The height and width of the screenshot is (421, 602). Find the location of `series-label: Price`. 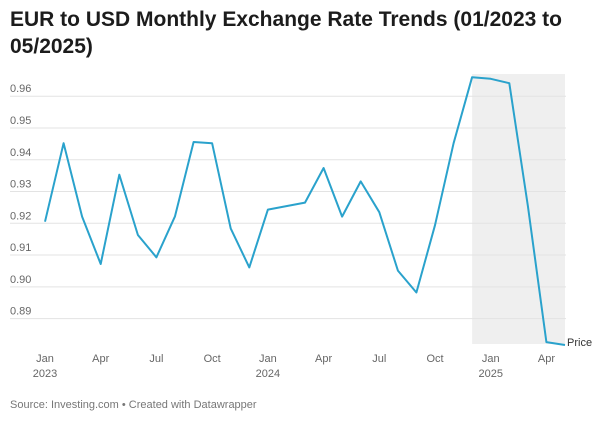

series-label: Price is located at coordinates (579, 343).